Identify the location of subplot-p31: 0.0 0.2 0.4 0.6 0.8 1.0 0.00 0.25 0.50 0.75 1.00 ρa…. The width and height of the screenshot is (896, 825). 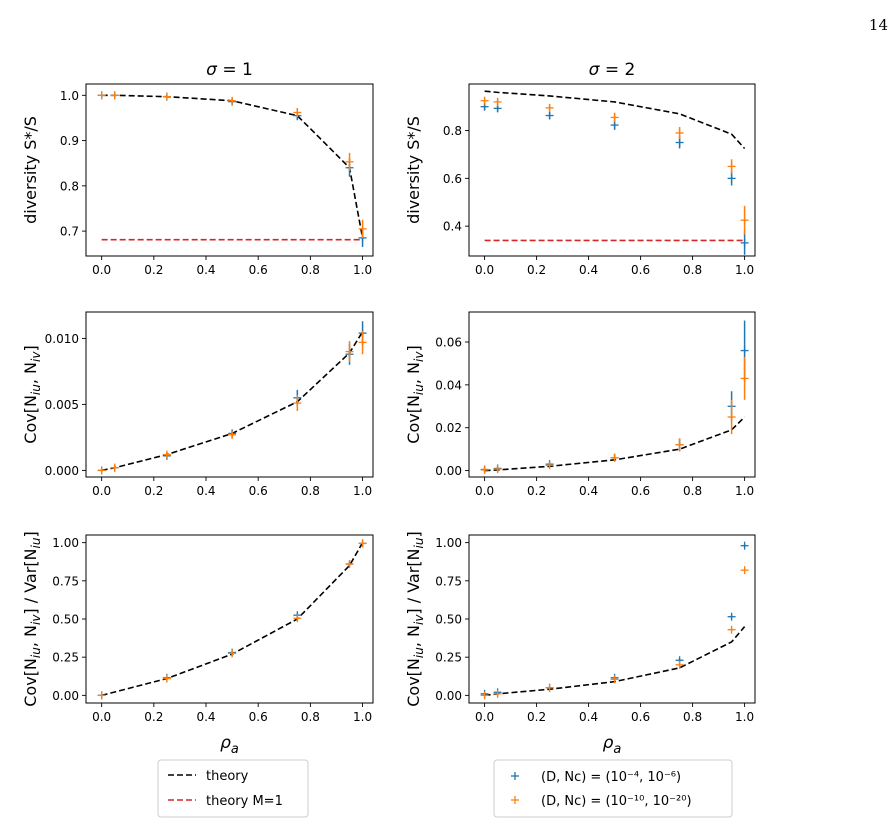
(197, 644).